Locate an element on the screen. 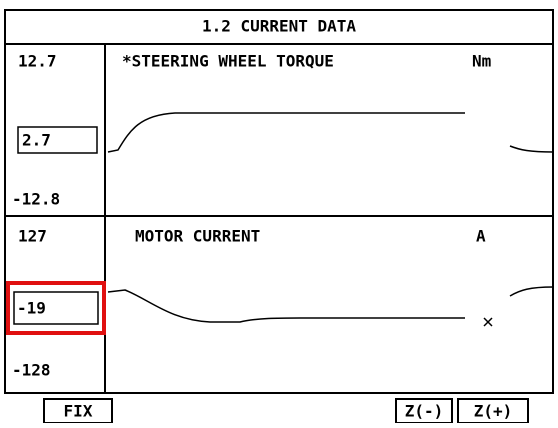  highlight is located at coordinates (56, 308).